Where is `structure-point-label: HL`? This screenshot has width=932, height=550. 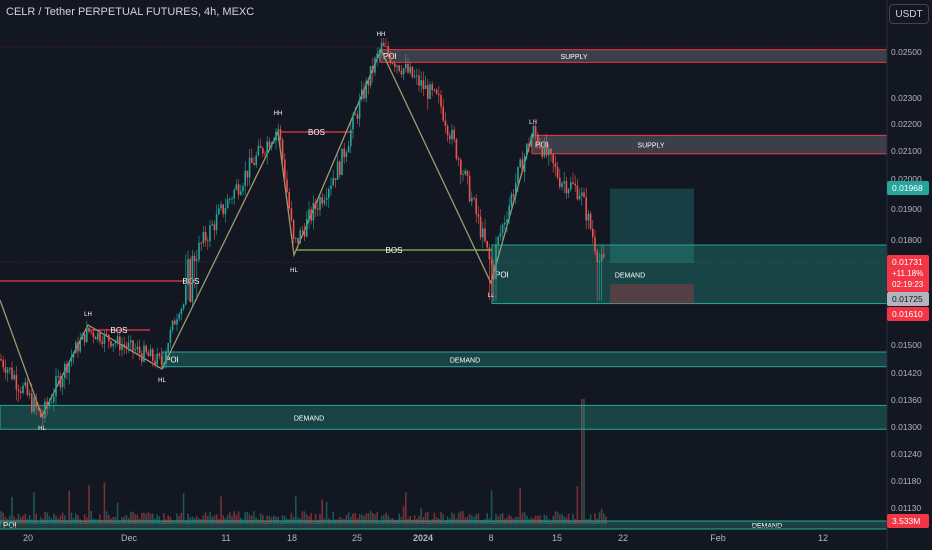 structure-point-label: HL is located at coordinates (162, 381).